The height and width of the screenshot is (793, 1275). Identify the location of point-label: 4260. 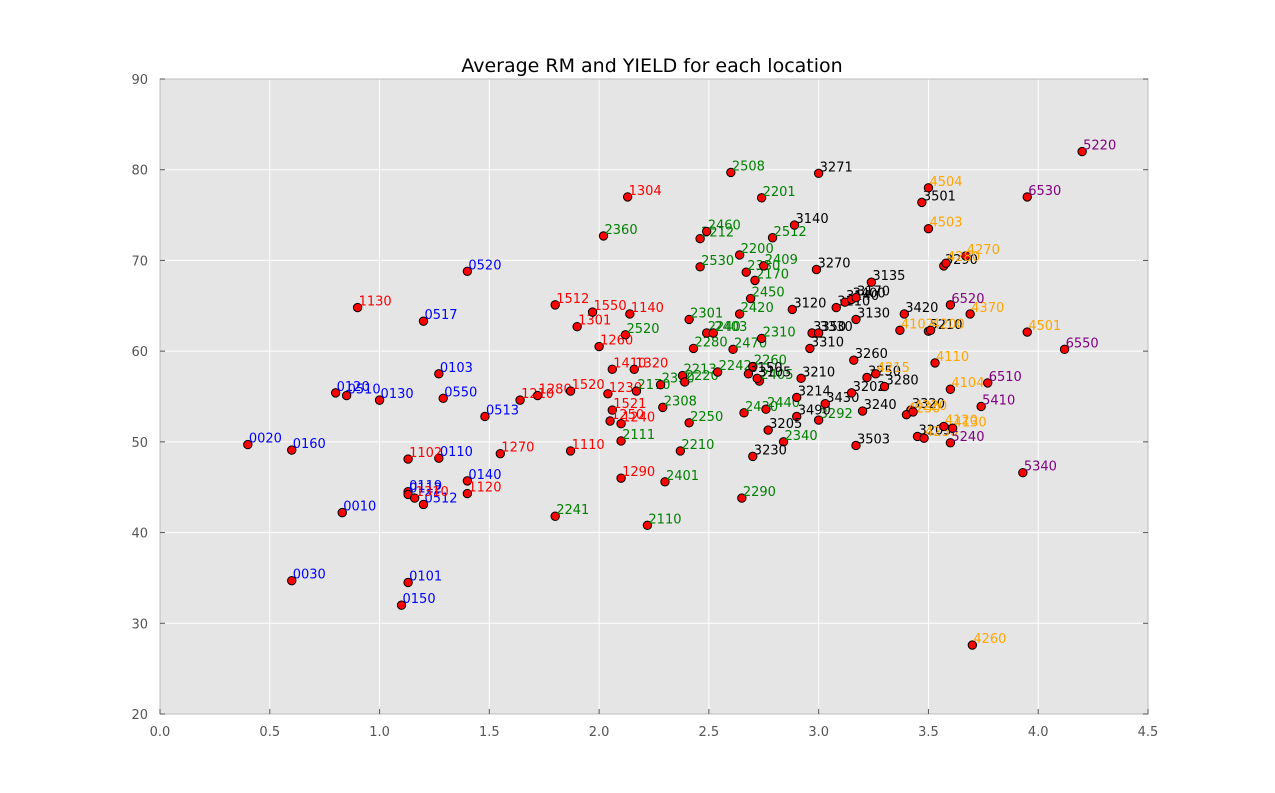
(989, 639).